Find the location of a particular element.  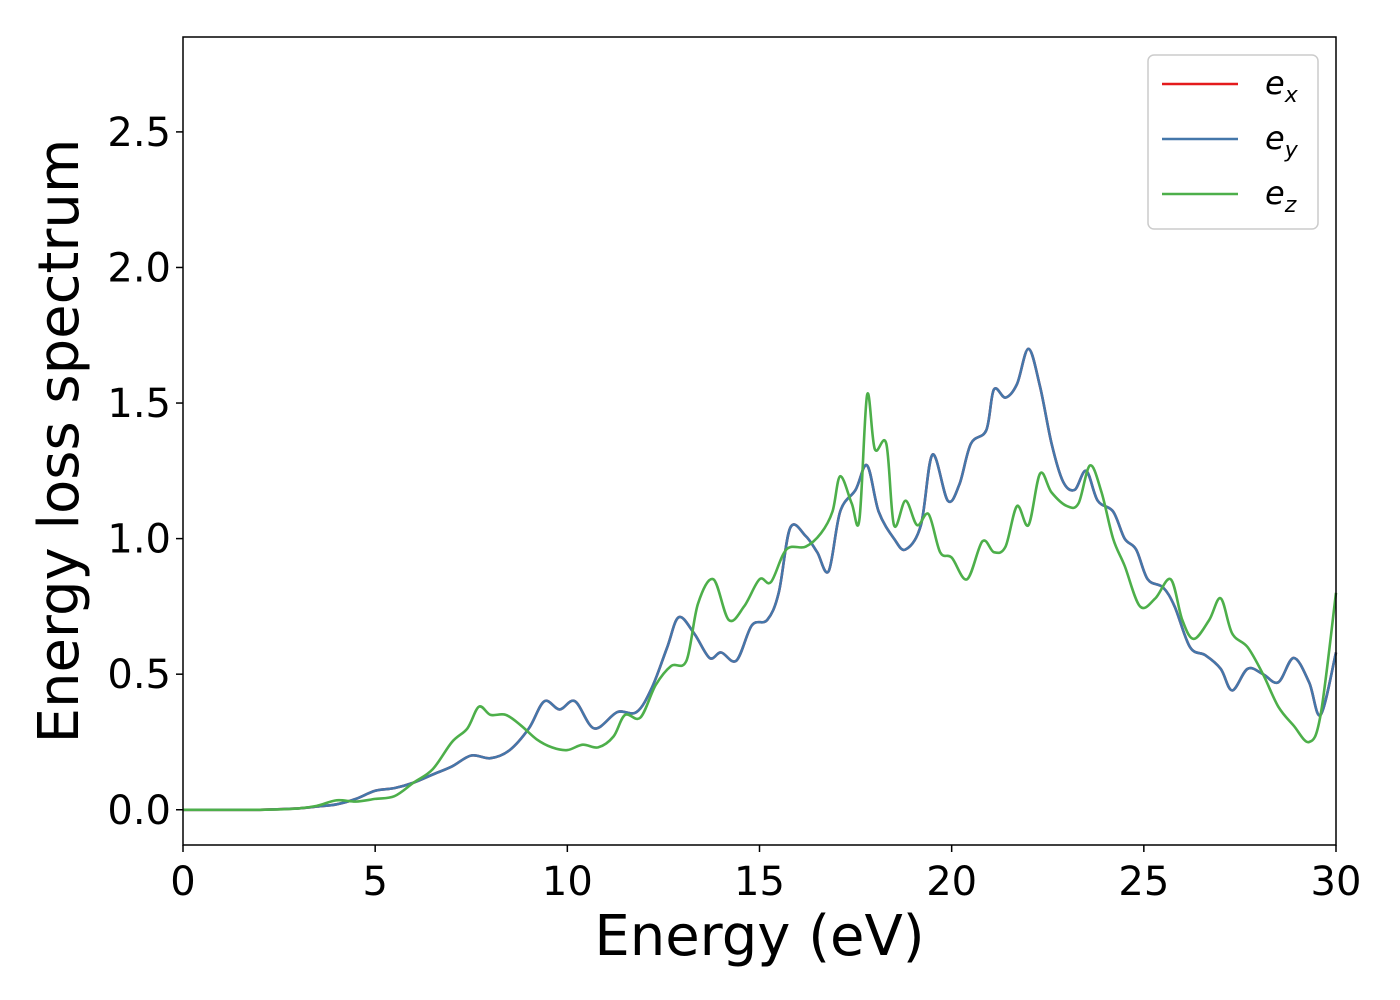

legend: ex ey ez is located at coordinates (1233, 142).